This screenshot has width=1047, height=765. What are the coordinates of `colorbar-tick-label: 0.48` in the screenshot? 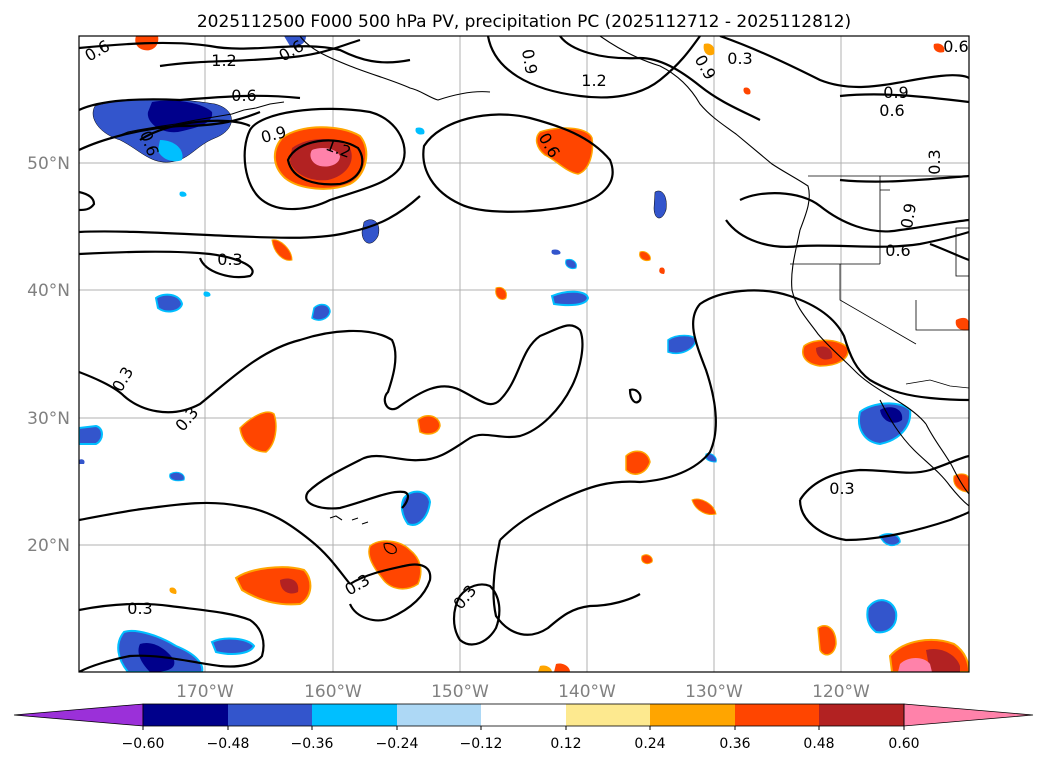 It's located at (818, 744).